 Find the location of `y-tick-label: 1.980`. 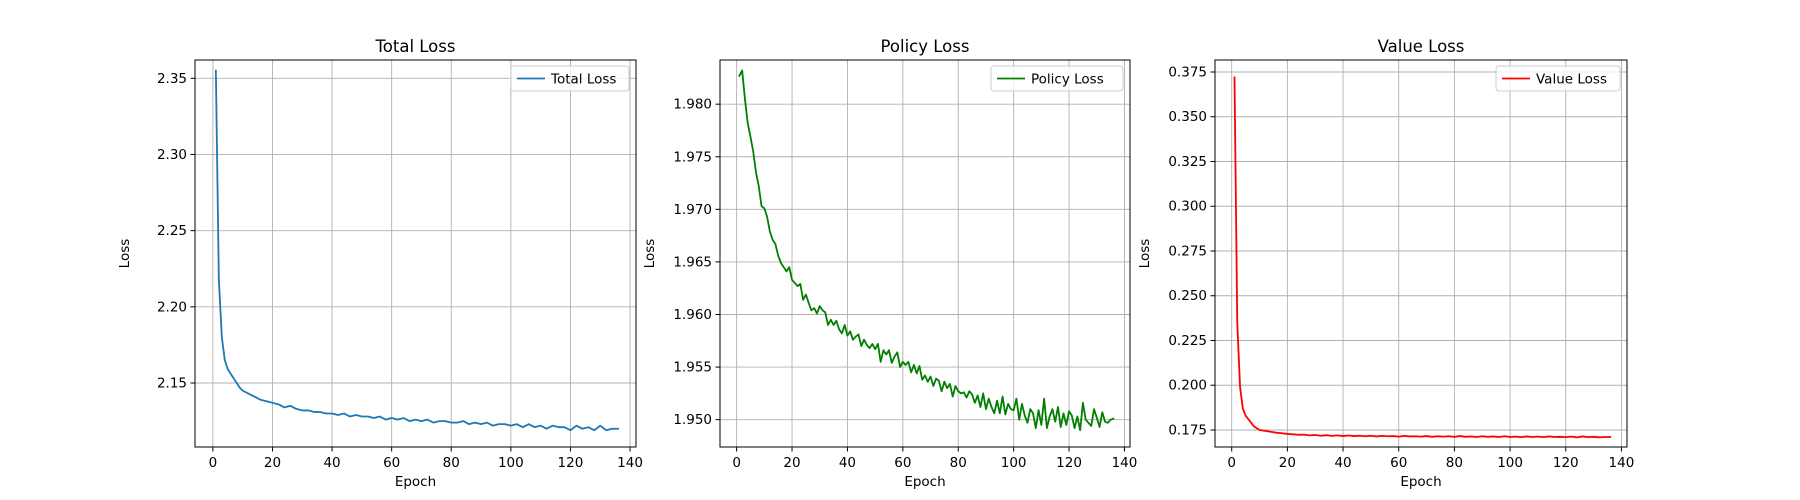

y-tick-label: 1.980 is located at coordinates (692, 105).